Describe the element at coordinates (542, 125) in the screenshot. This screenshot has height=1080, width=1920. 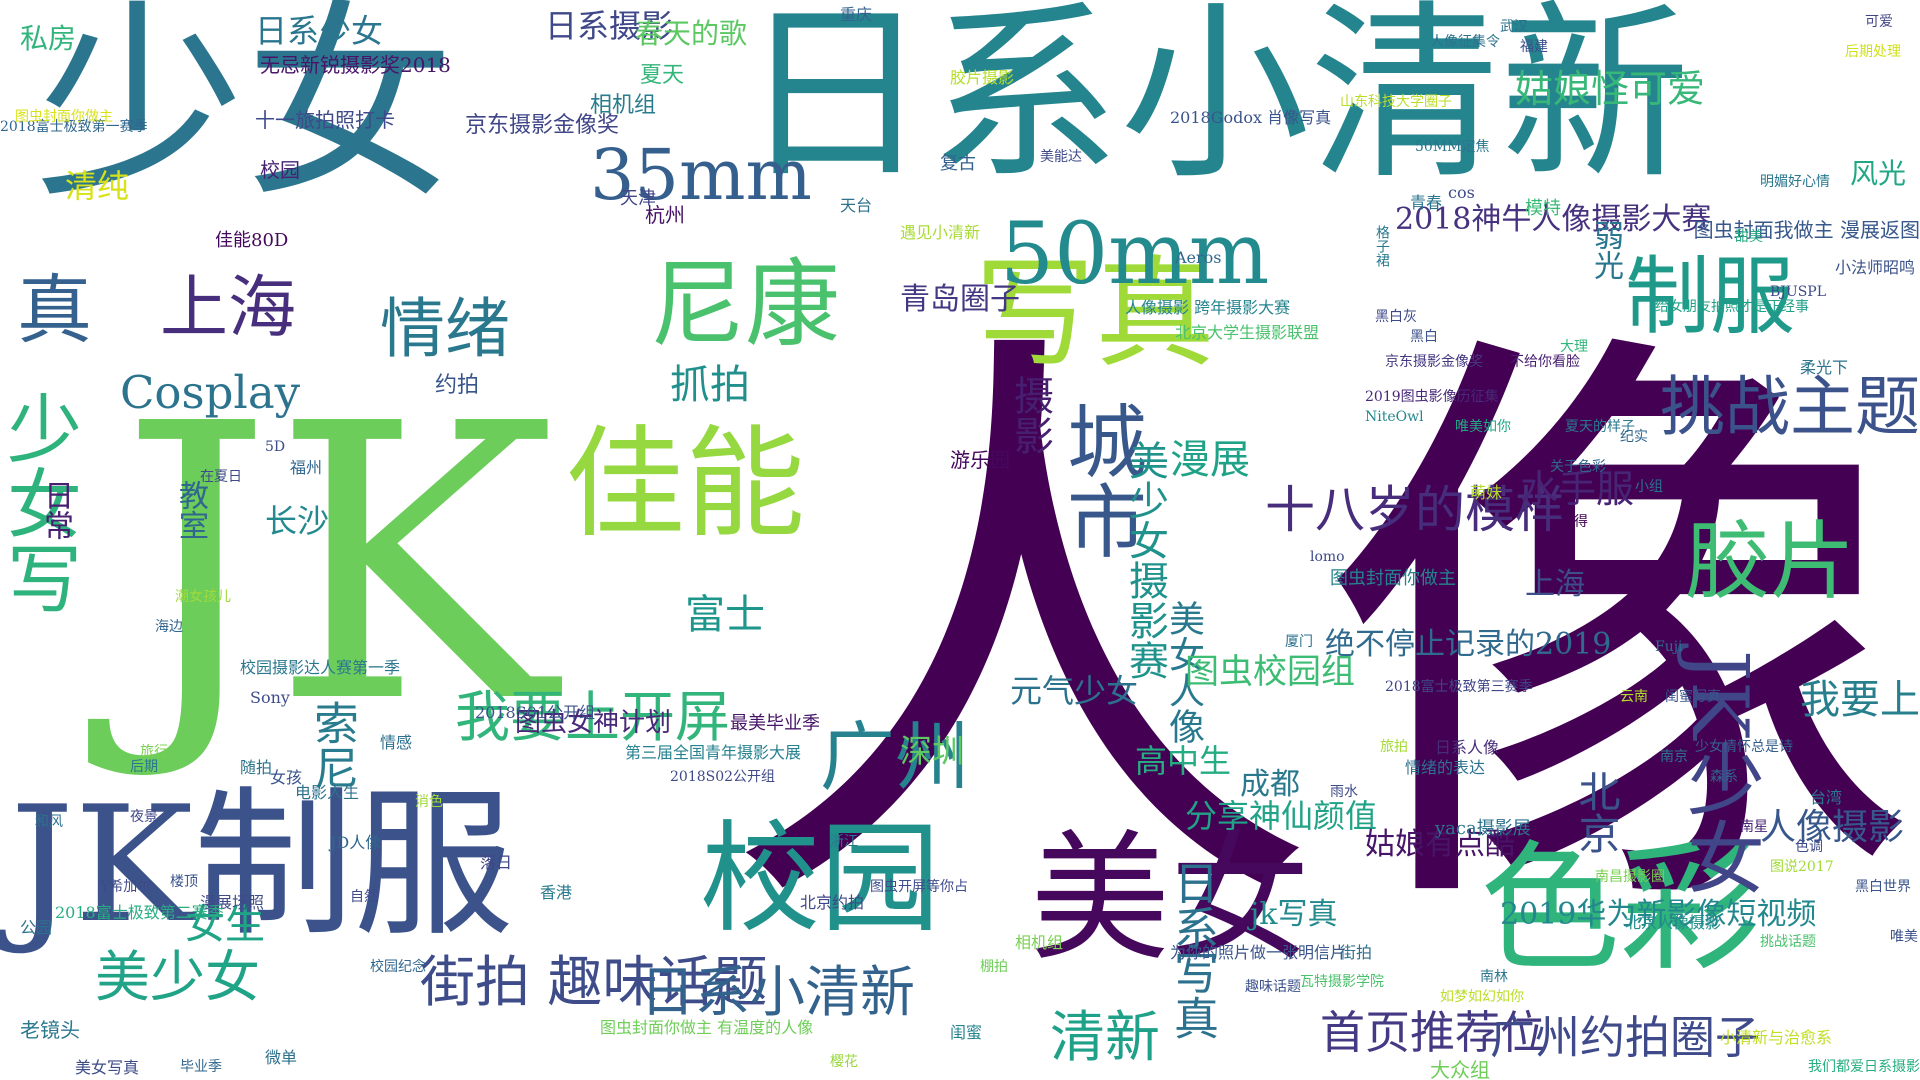
I see `word-cloud-term: 京东摄影金像奖` at that location.